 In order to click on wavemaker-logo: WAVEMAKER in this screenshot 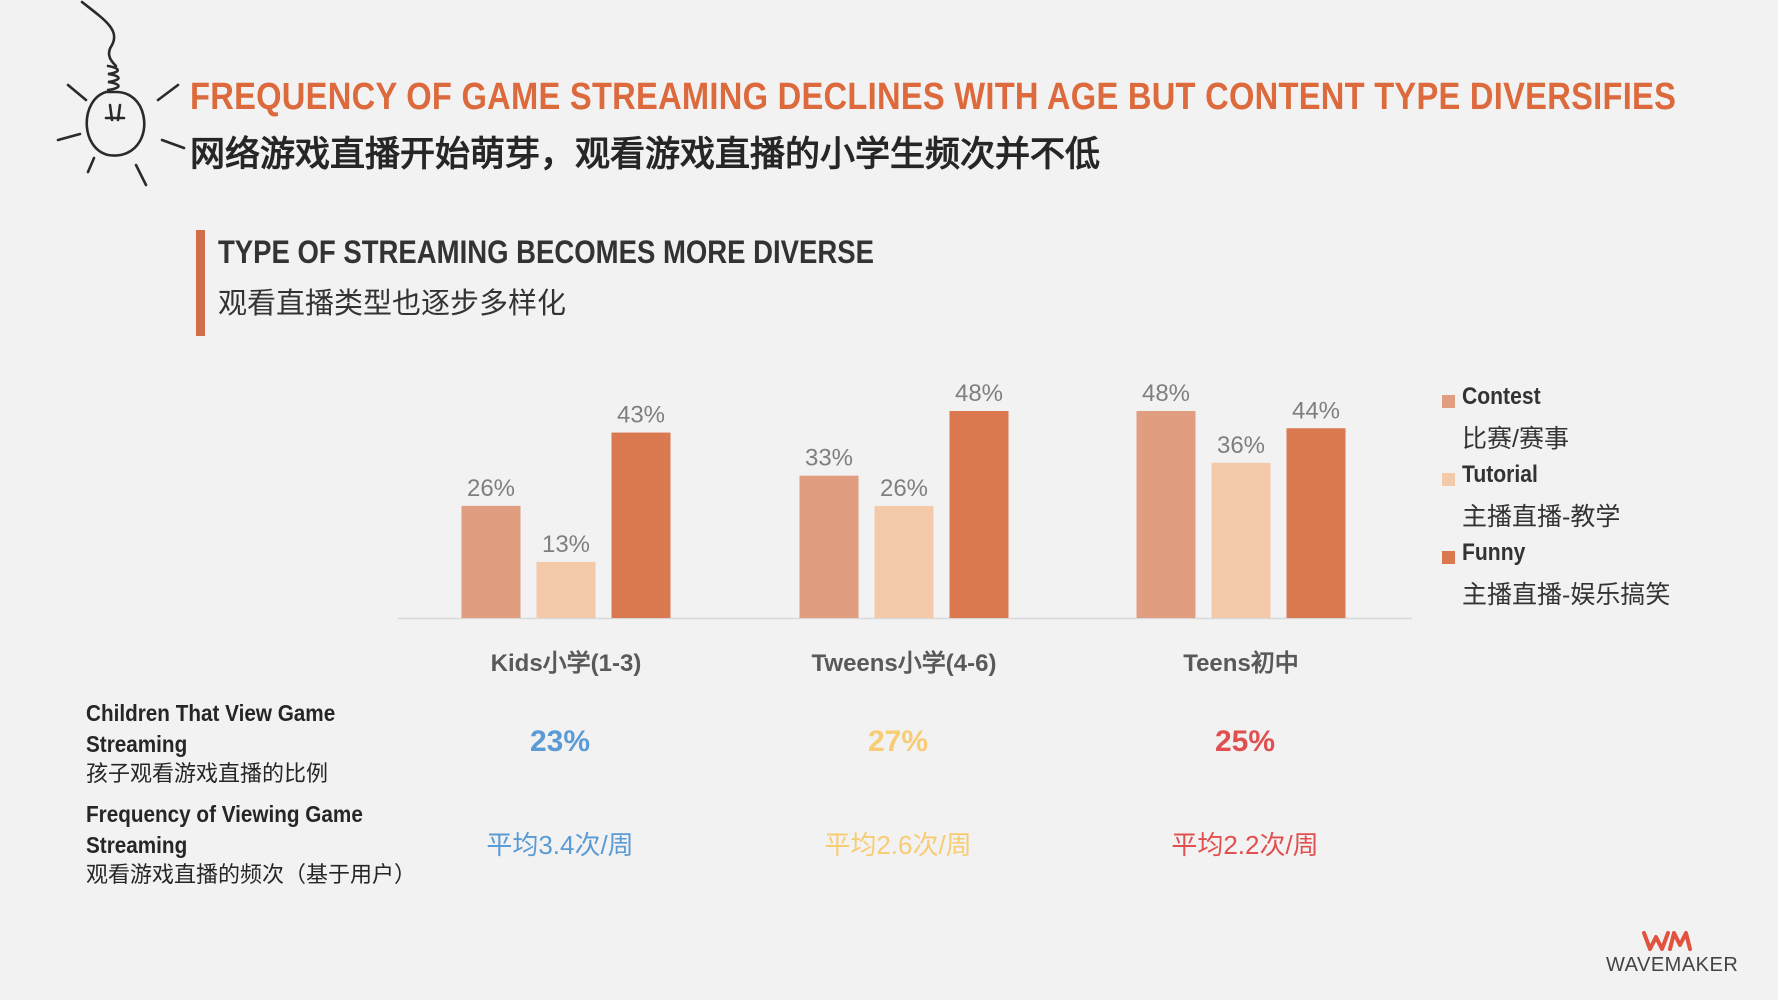, I will do `click(1672, 953)`.